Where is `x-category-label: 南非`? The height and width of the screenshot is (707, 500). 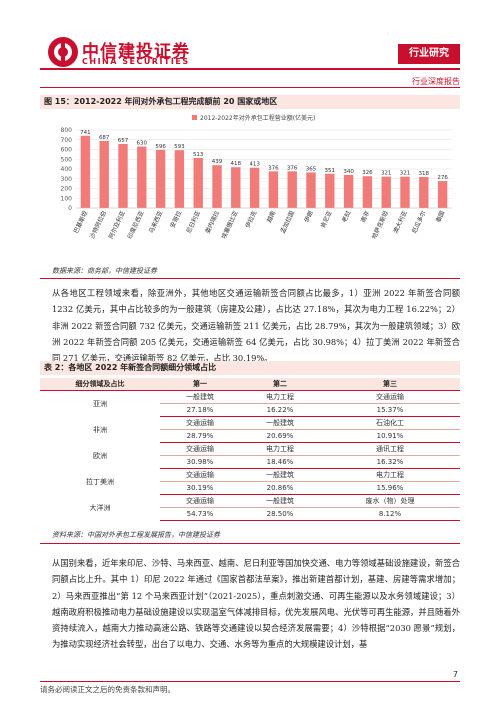
x-category-label: 南非 is located at coordinates (365, 216).